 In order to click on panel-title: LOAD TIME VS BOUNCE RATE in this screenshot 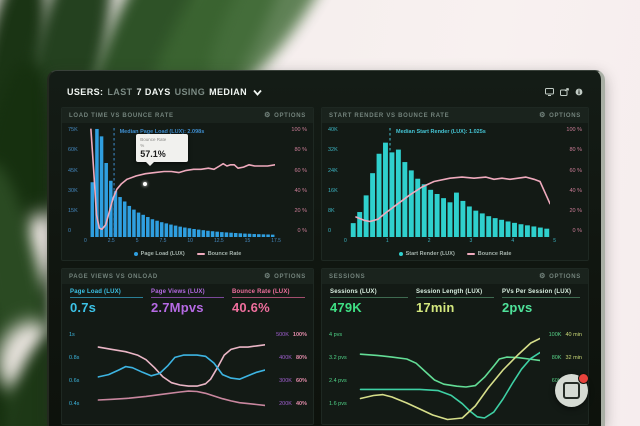, I will do `click(121, 115)`.